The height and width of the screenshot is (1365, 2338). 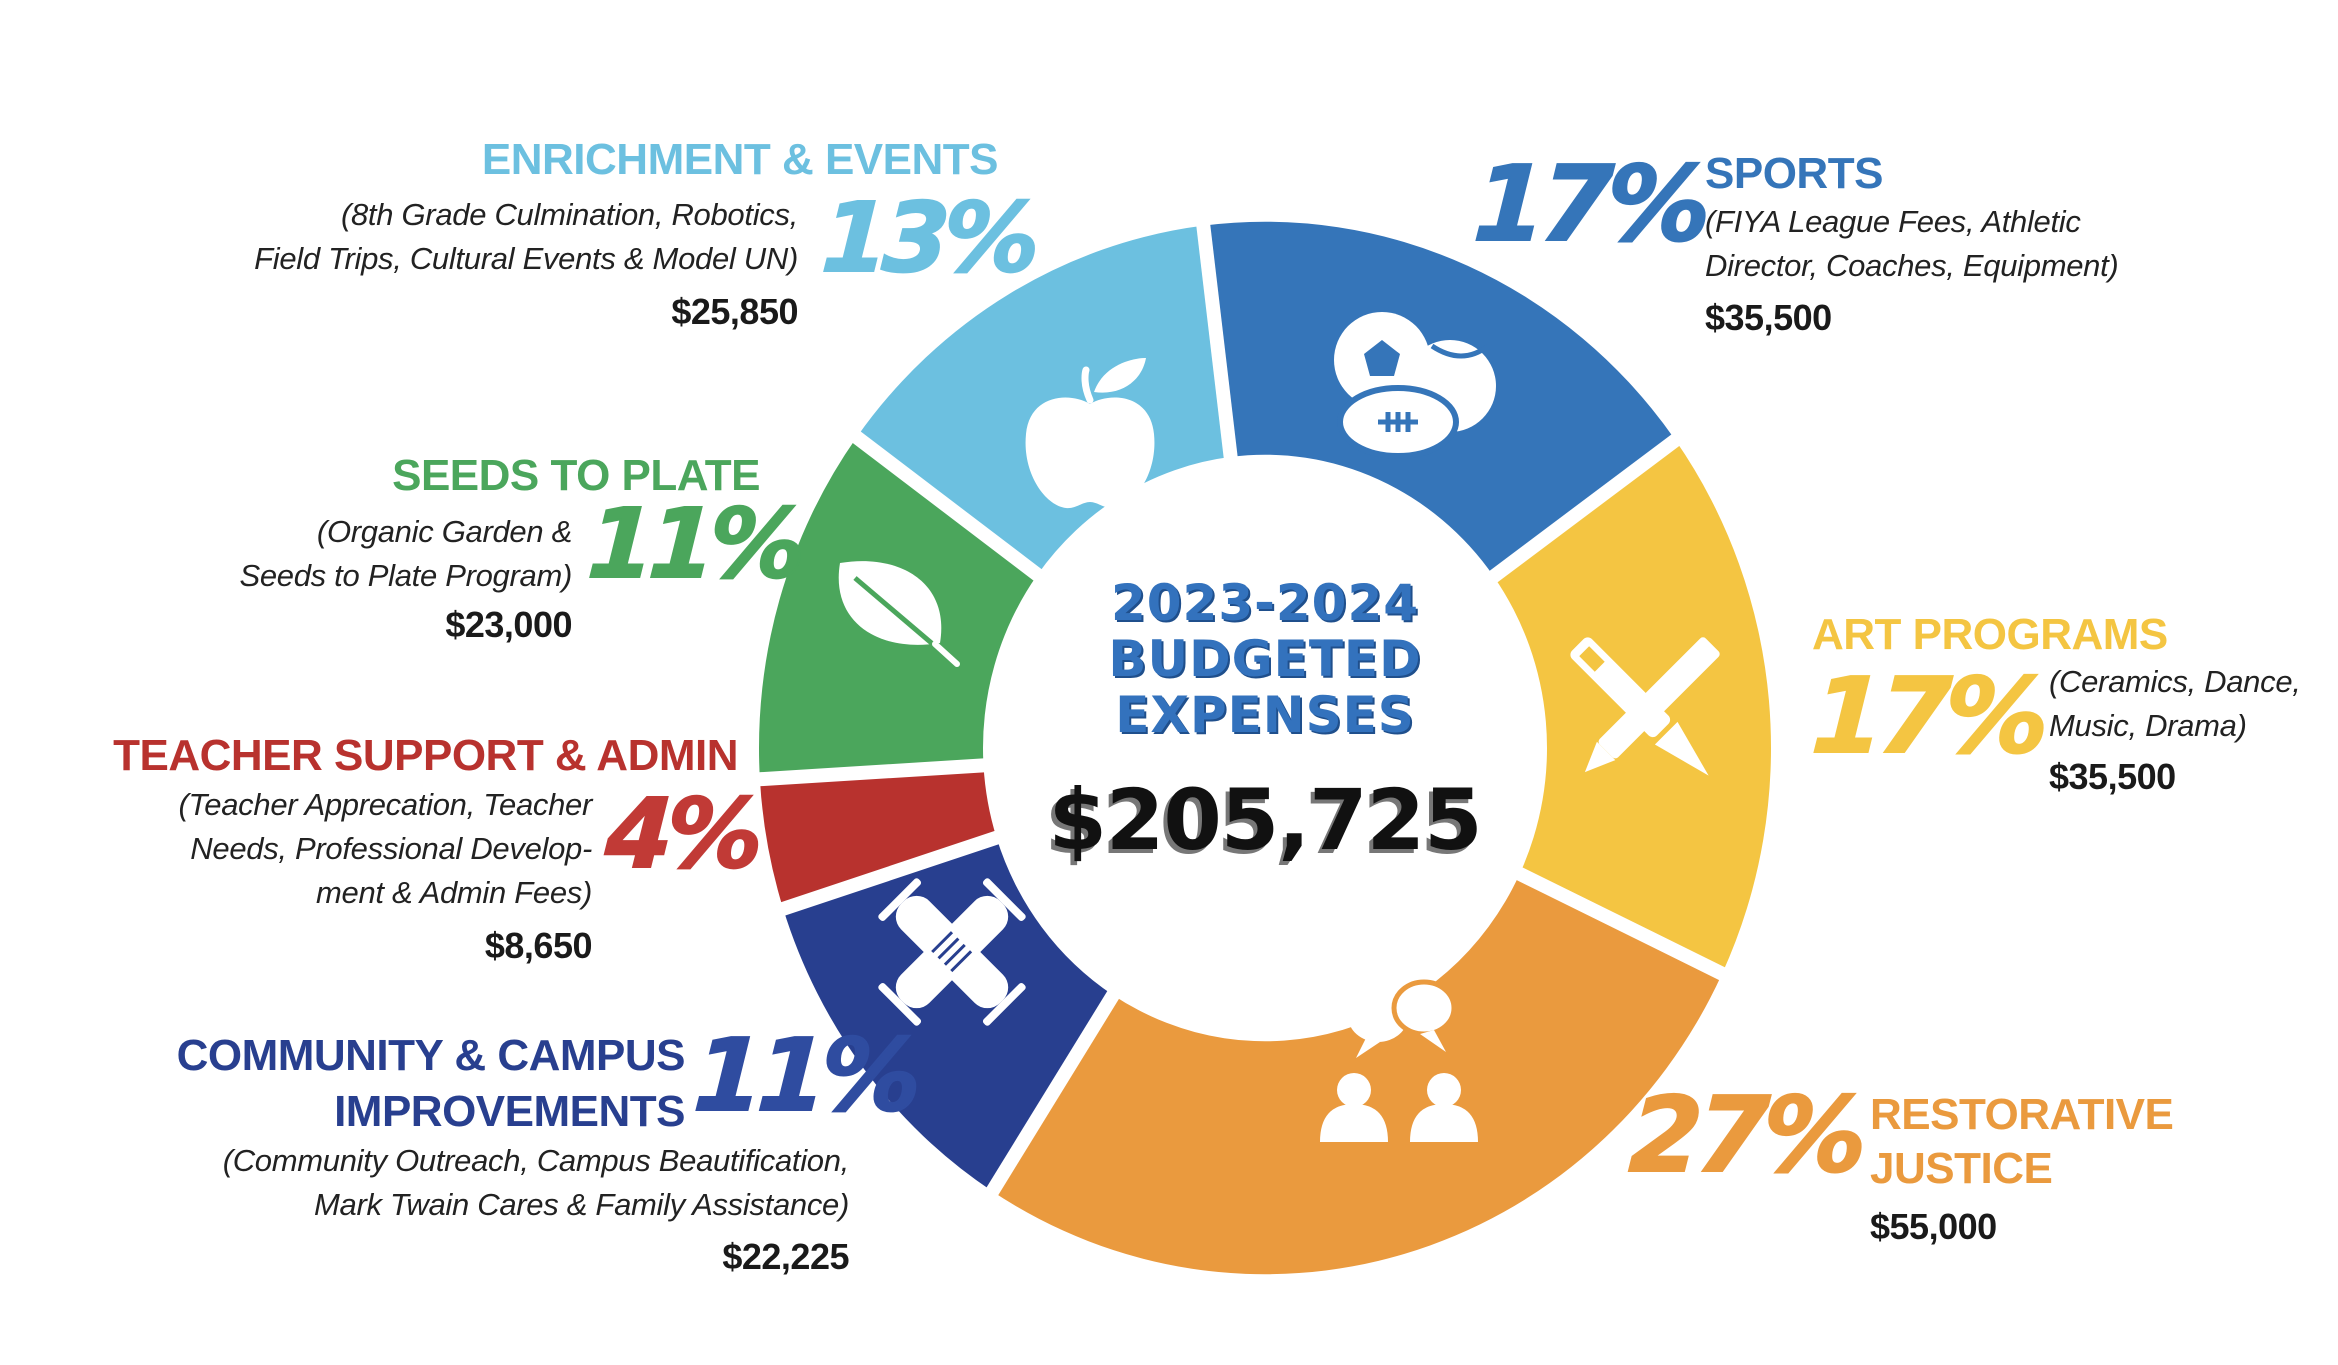 I want to click on pencil-brush-icon, so click(x=1645, y=706).